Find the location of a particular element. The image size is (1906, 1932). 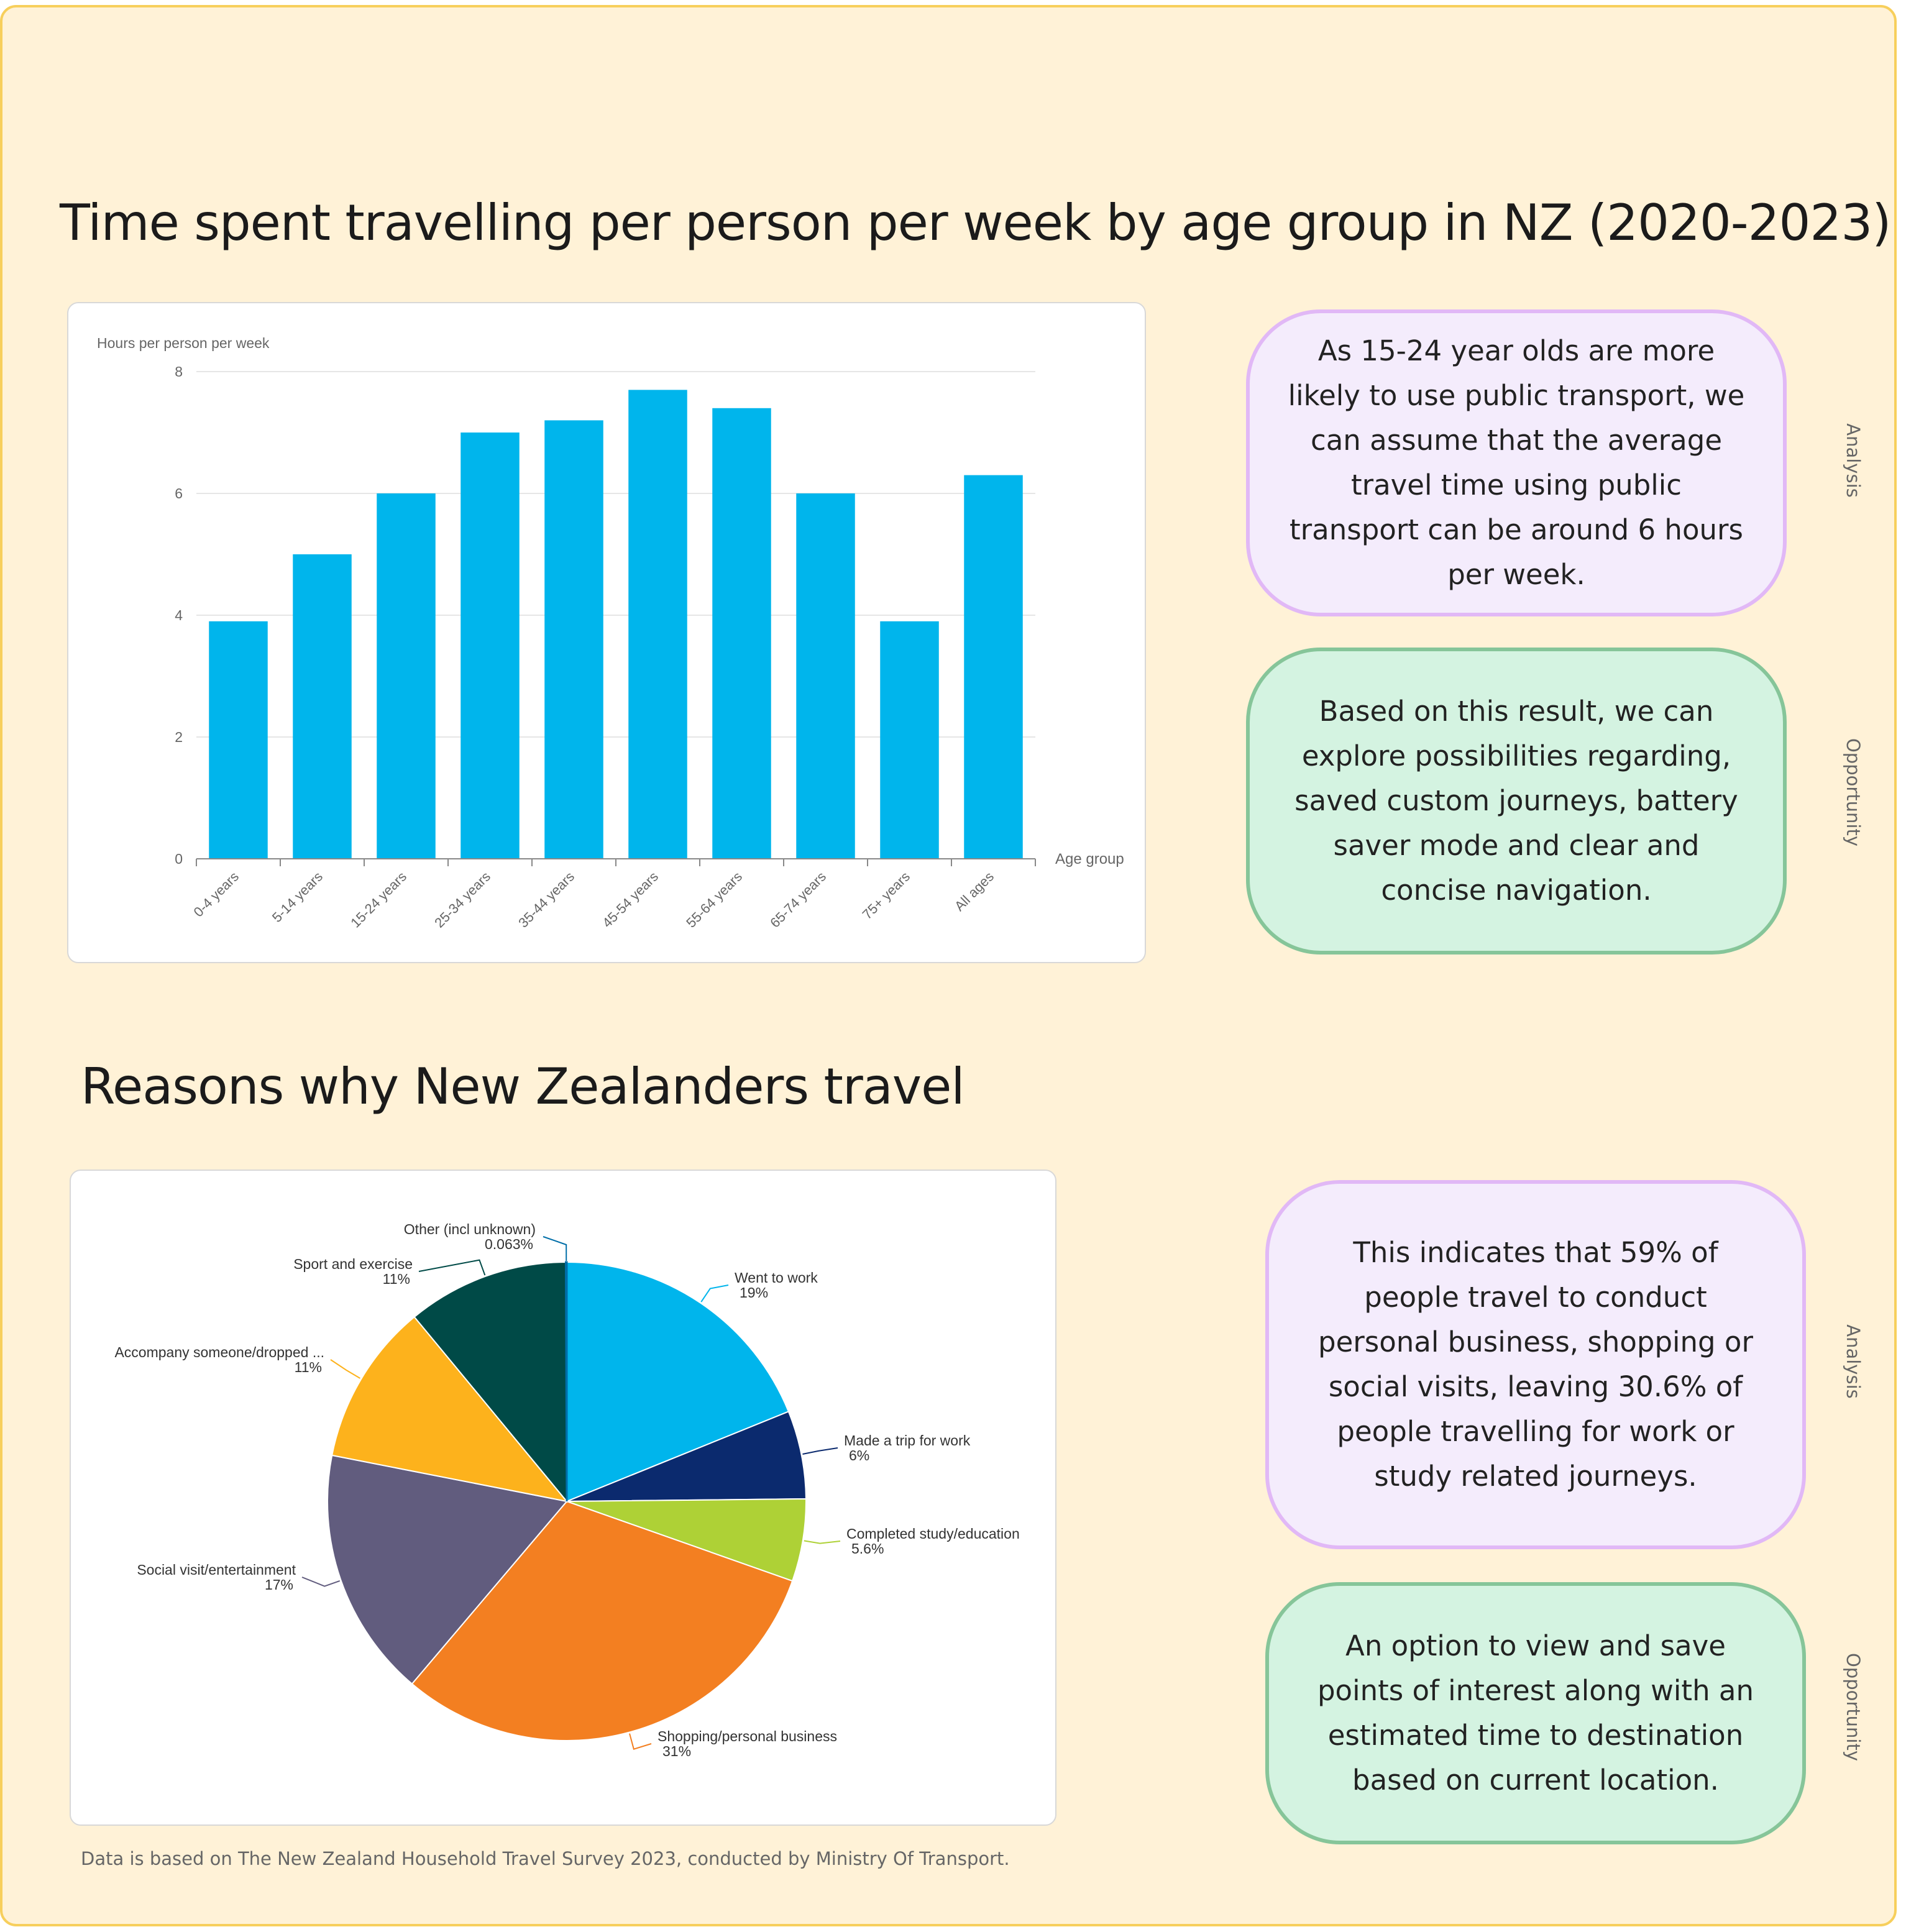

y-tick-label: 6 is located at coordinates (179, 493).